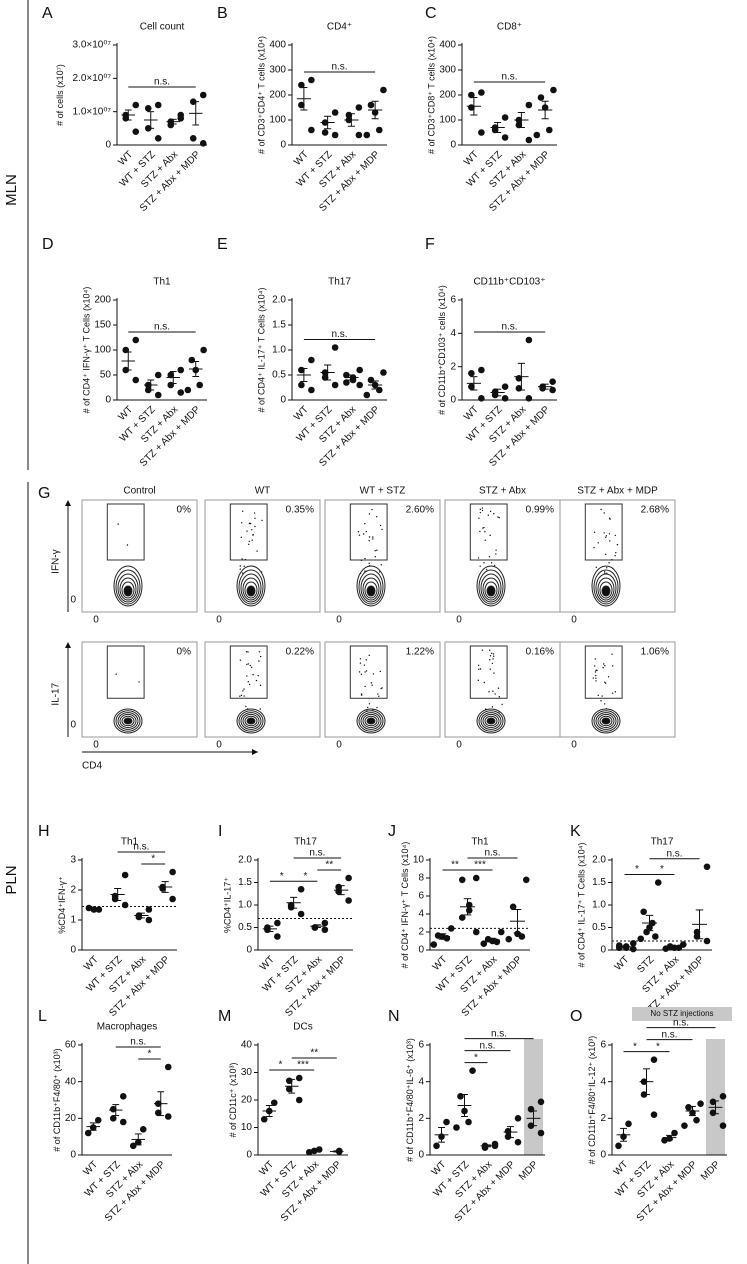 The image size is (747, 1264). Describe the element at coordinates (71, 1045) in the screenshot. I see `y-tick-label: 60` at that location.